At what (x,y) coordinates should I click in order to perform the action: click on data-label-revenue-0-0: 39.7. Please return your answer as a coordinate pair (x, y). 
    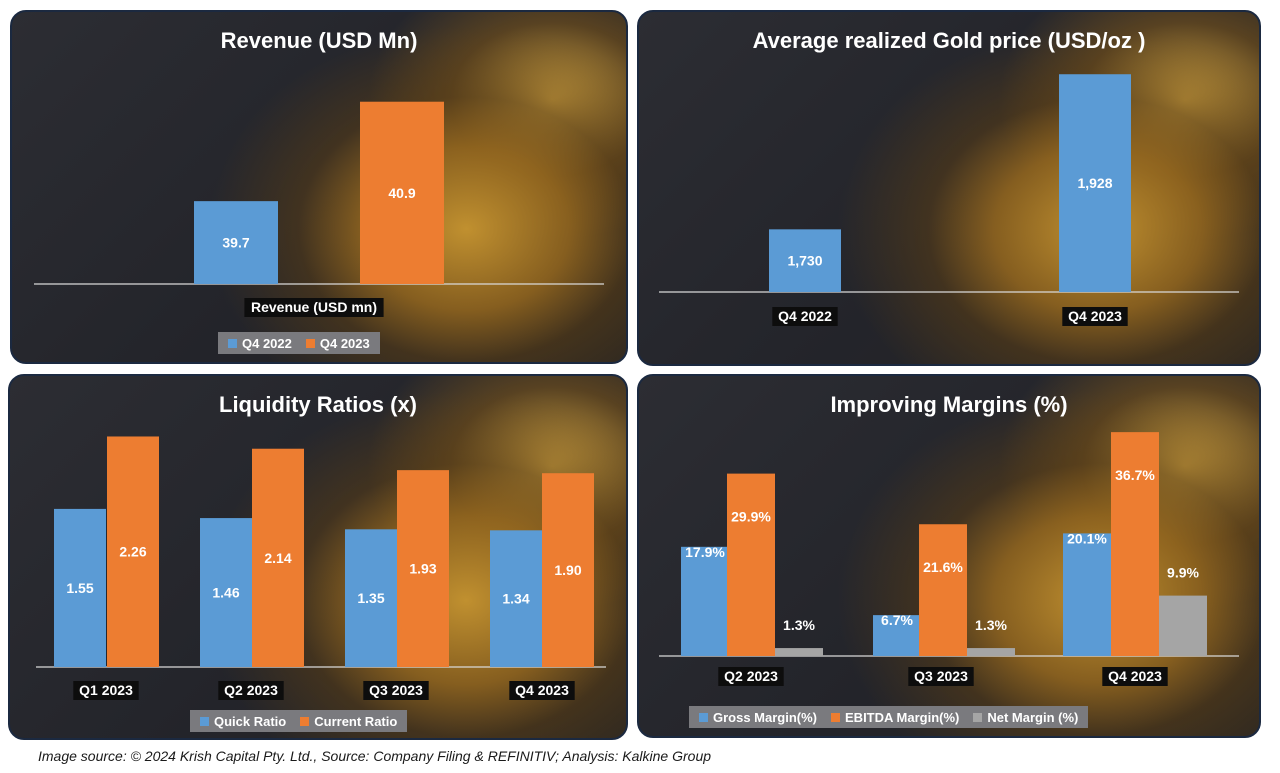
    Looking at the image, I should click on (235, 243).